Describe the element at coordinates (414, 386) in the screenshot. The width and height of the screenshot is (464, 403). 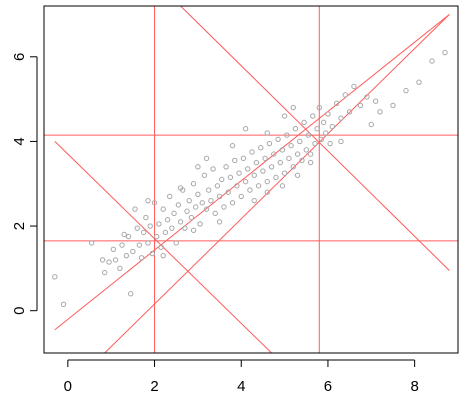
I see `x-tick-label: 8` at that location.